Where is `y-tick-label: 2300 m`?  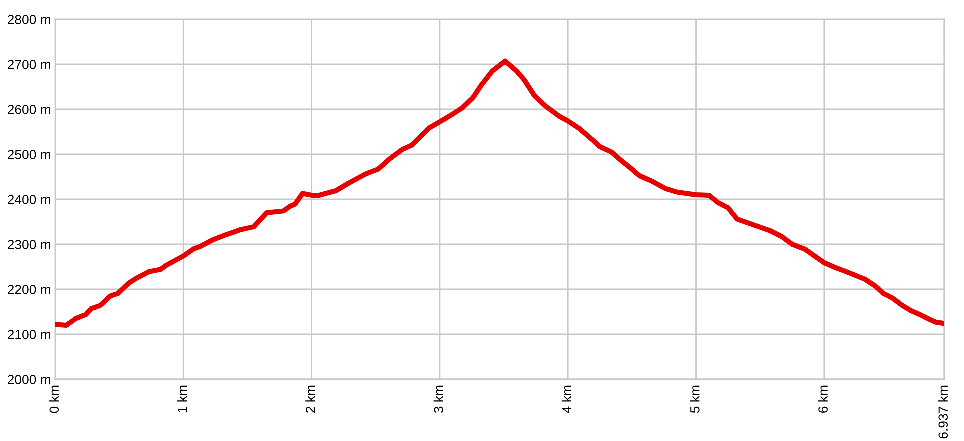 y-tick-label: 2300 m is located at coordinates (29, 245).